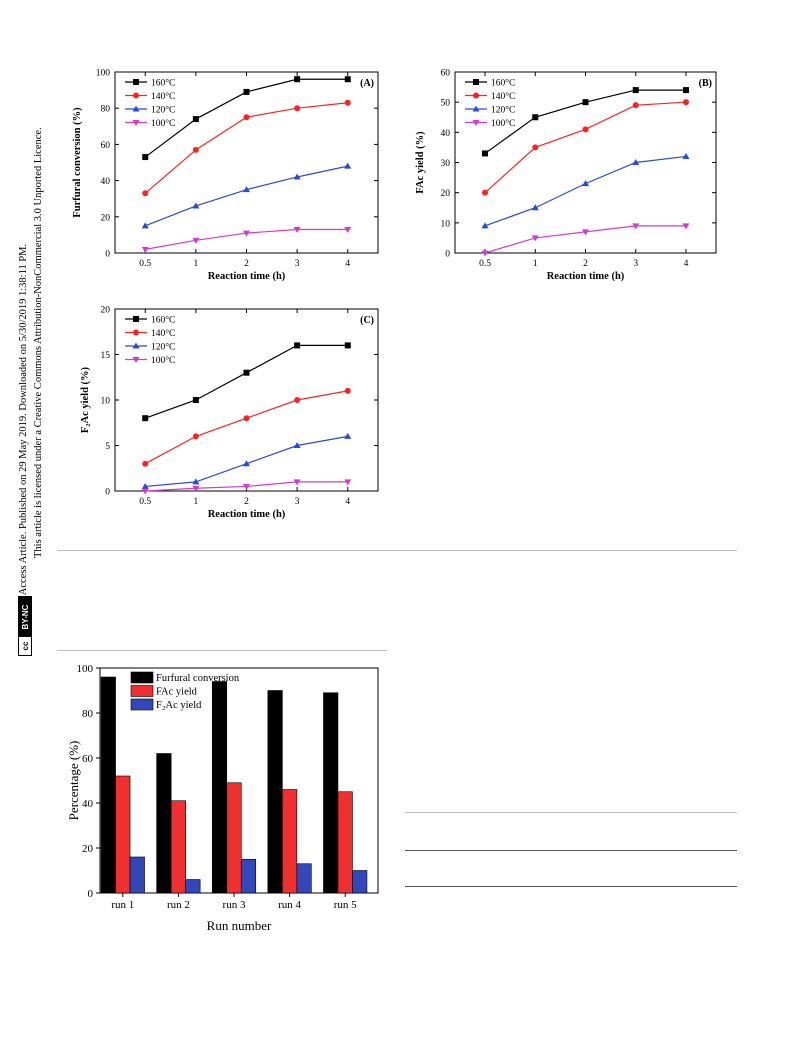  I want to click on y-tick-label: 100, so click(85, 669).